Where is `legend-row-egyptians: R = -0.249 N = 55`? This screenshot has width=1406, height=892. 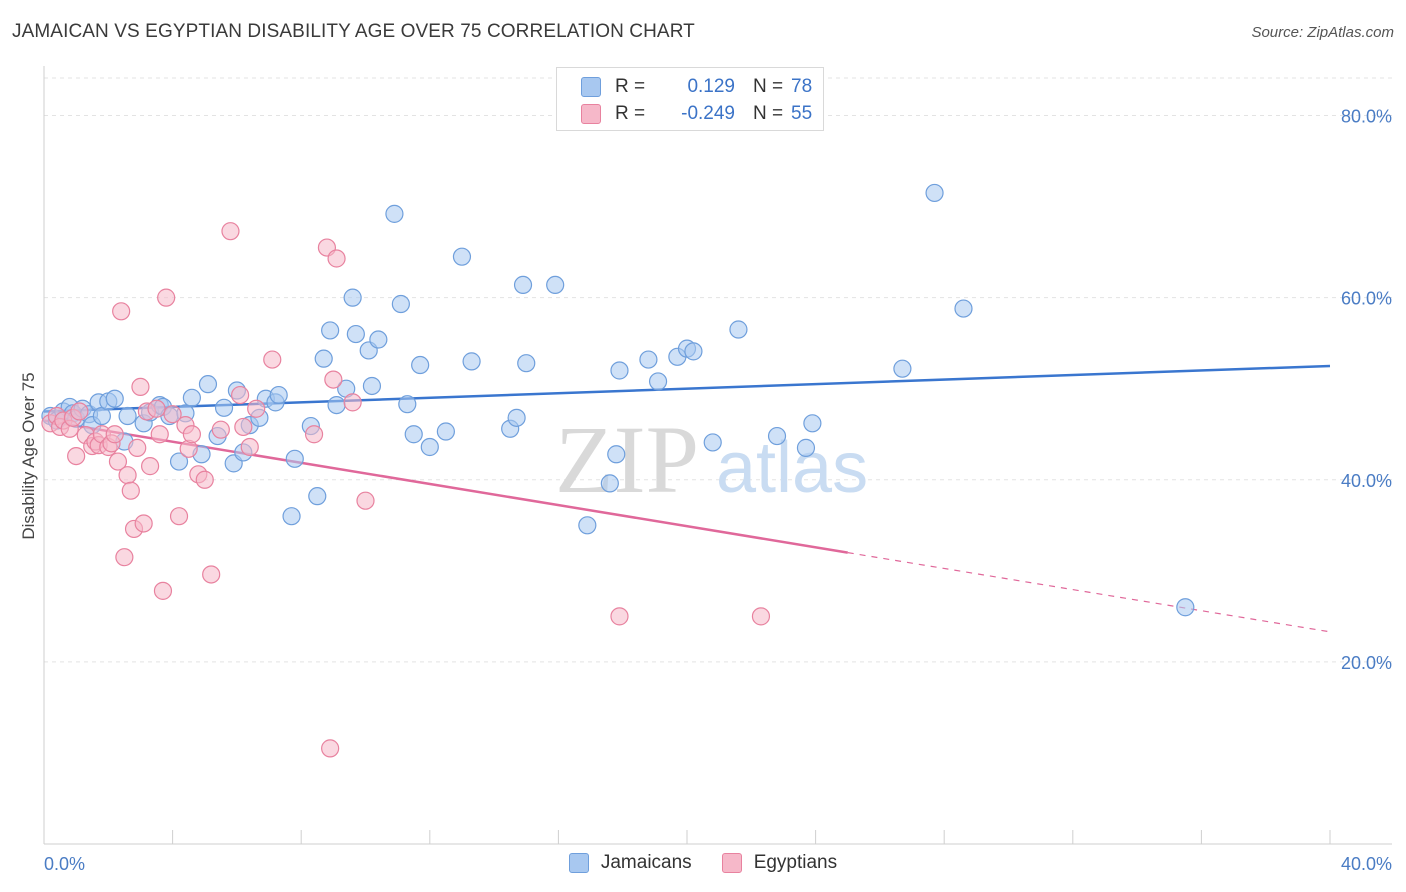 legend-row-egyptians: R = -0.249 N = 55 is located at coordinates (696, 114).